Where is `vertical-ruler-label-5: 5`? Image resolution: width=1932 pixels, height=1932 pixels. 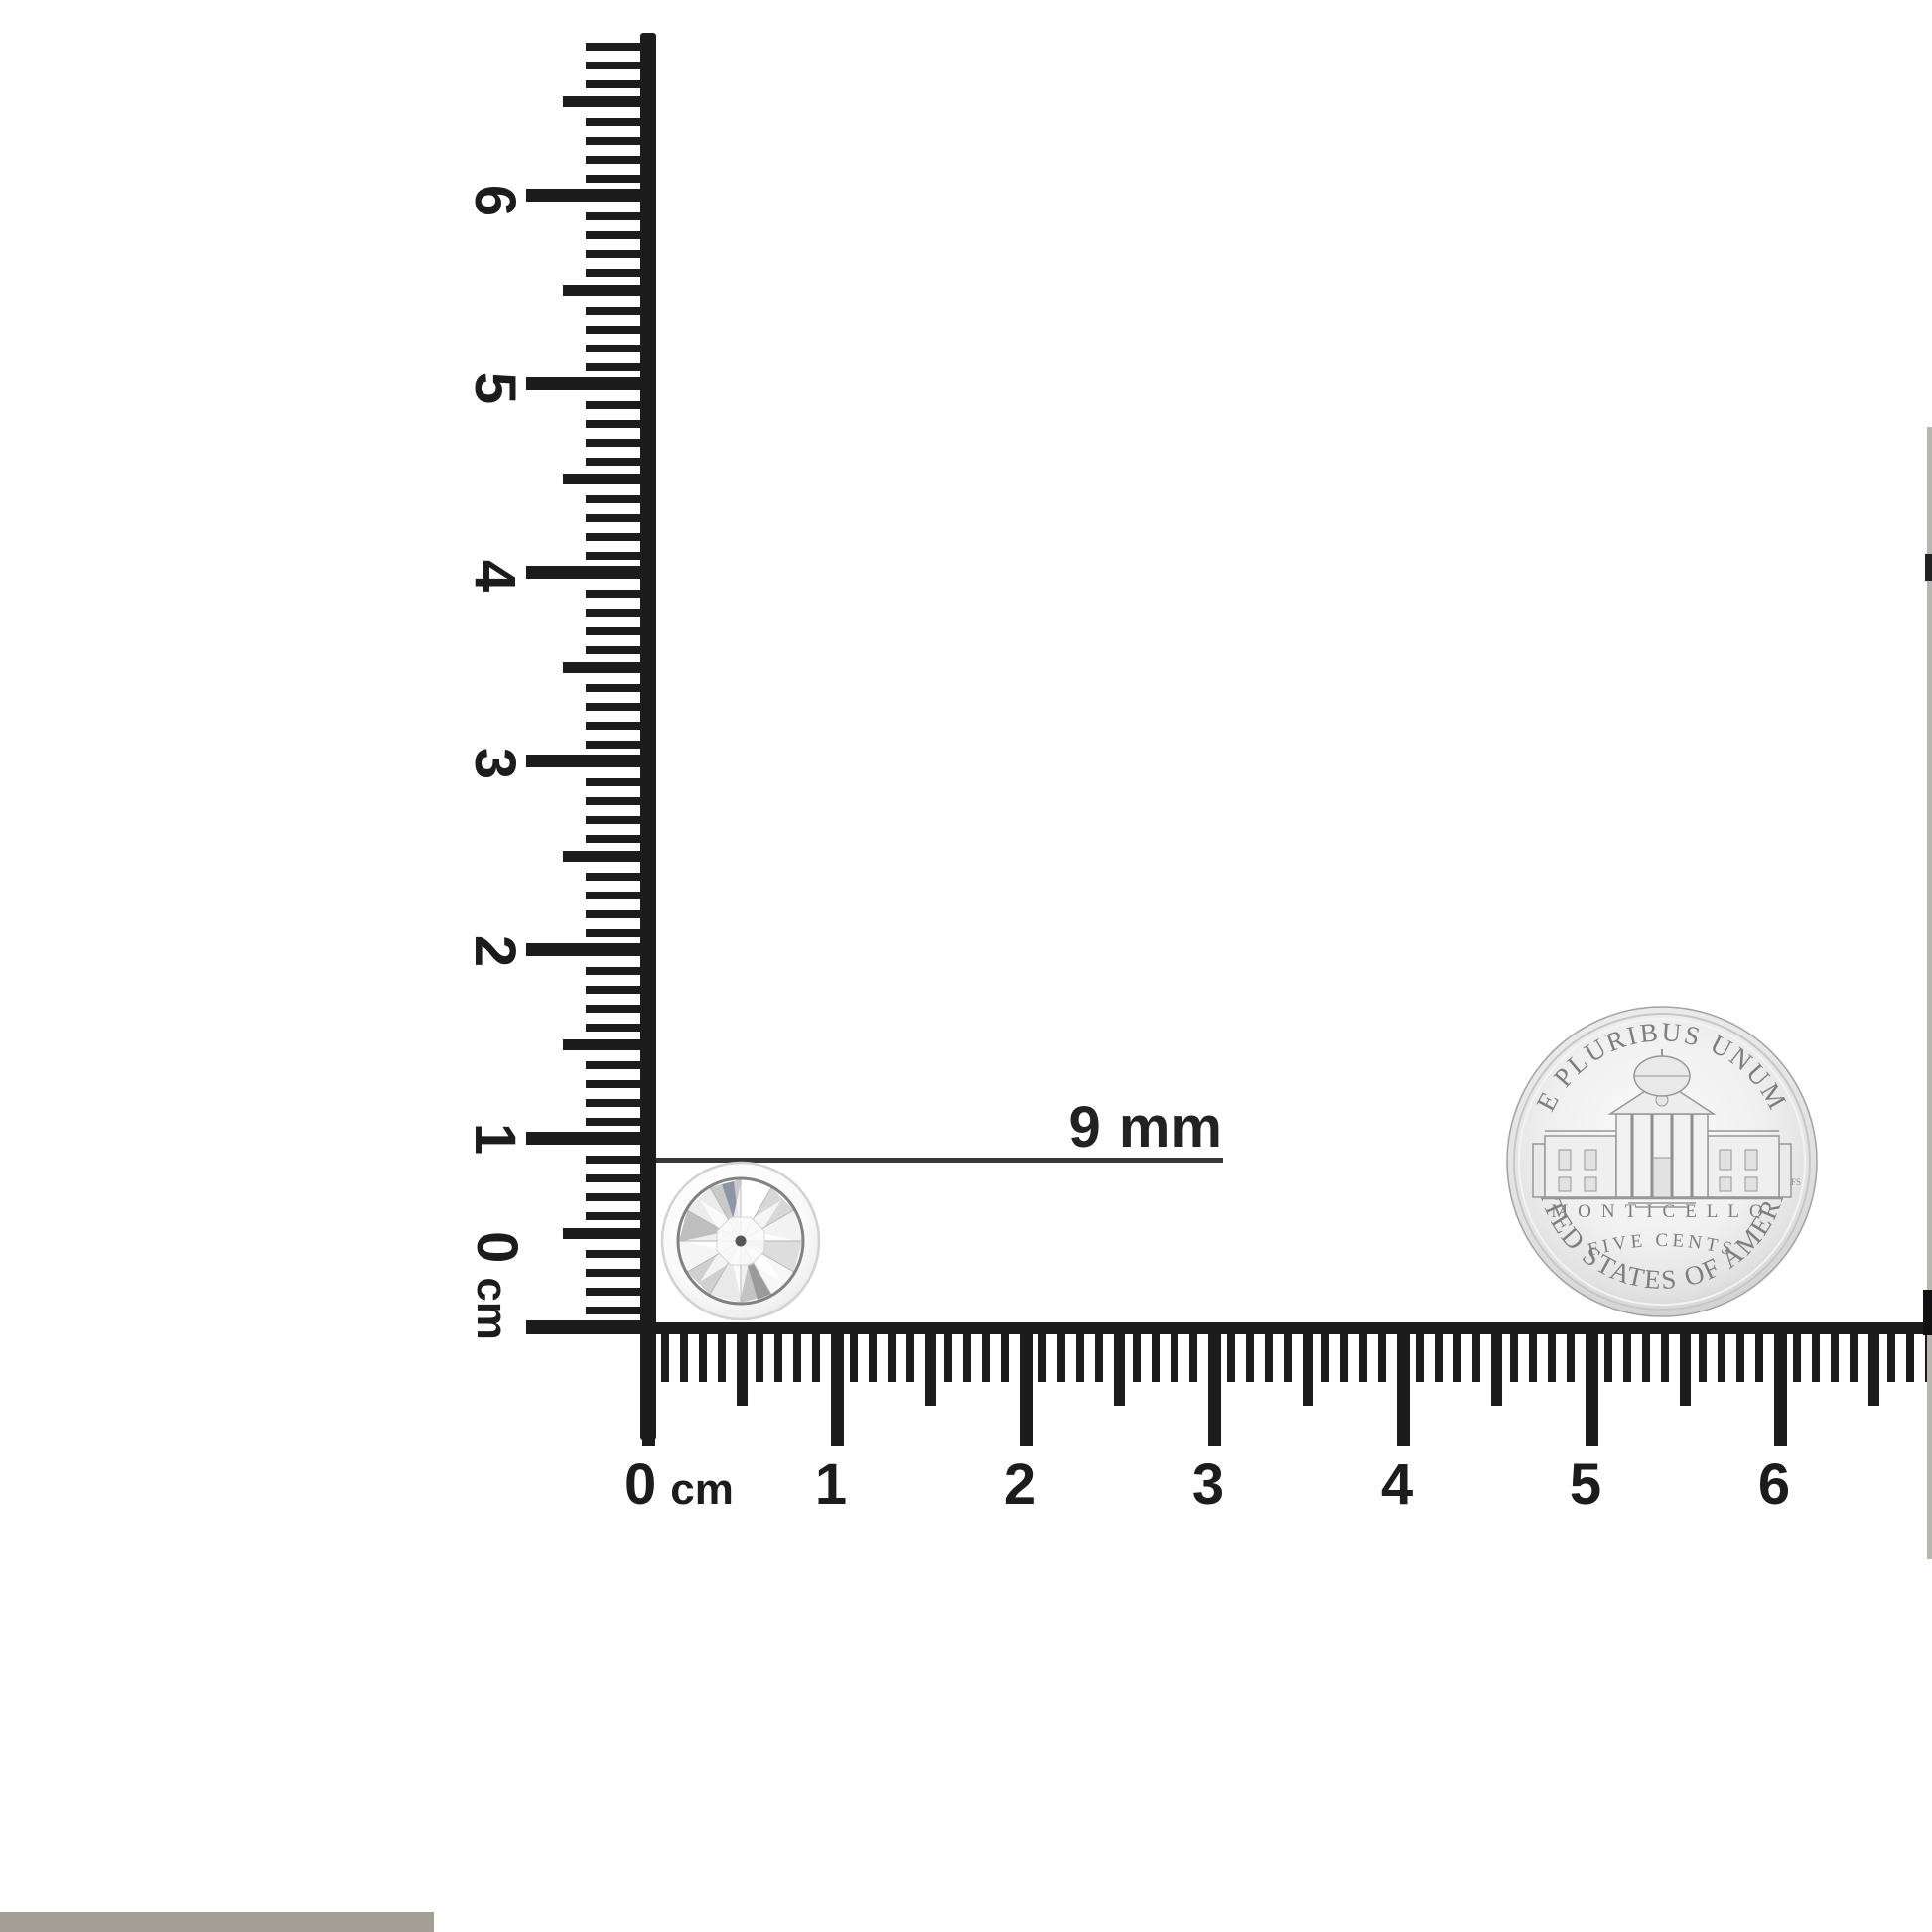 vertical-ruler-label-5: 5 is located at coordinates (495, 388).